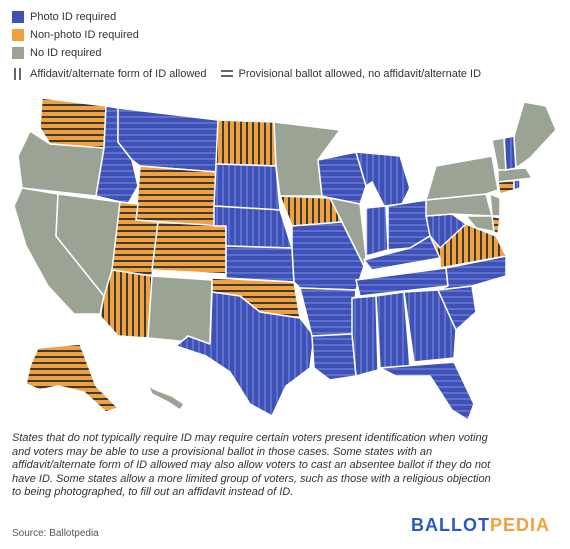 This screenshot has width=570, height=549. What do you see at coordinates (73, 123) in the screenshot?
I see `state-washington` at bounding box center [73, 123].